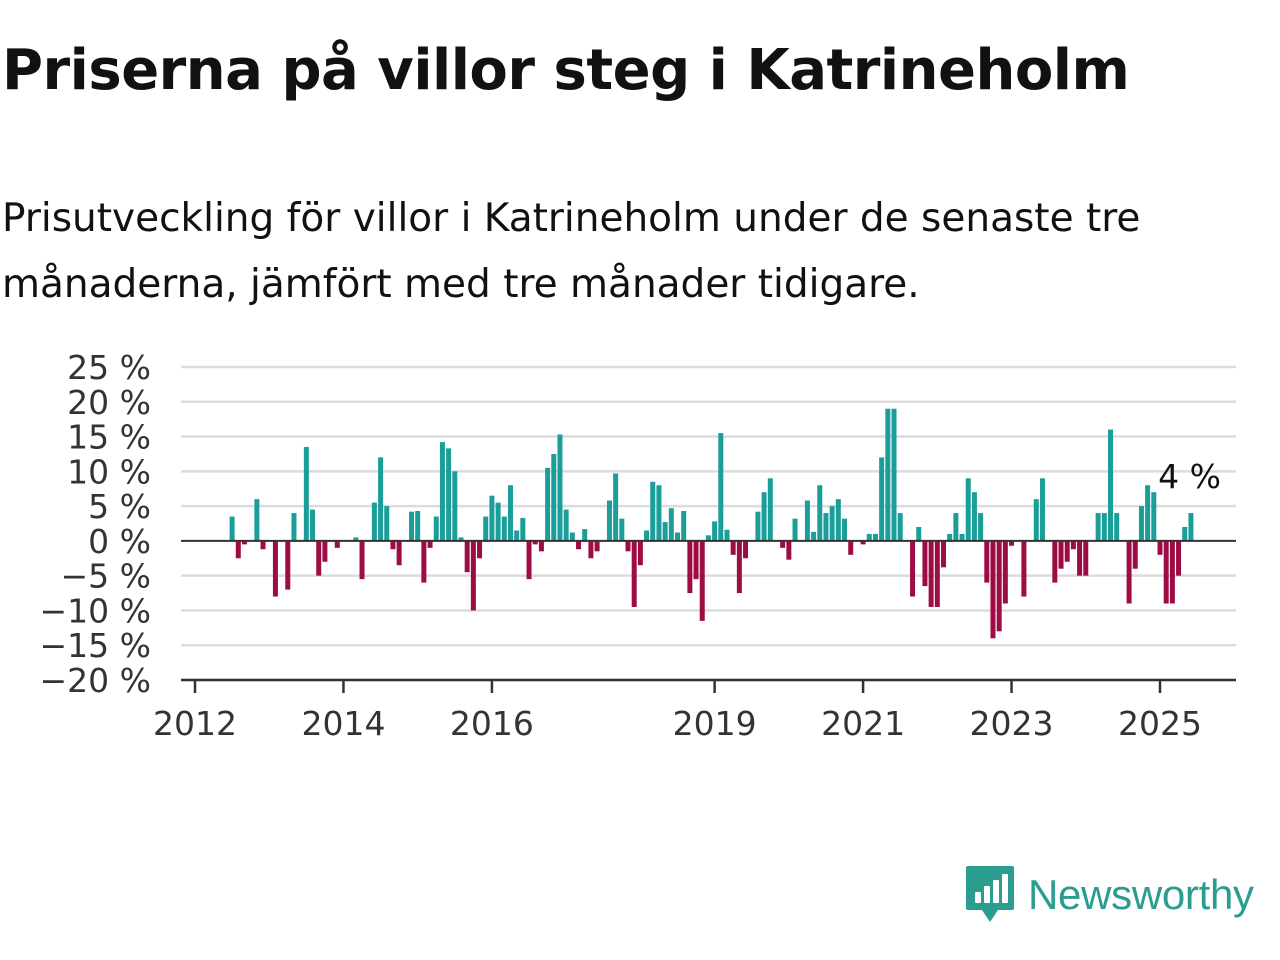  What do you see at coordinates (1189, 476) in the screenshot?
I see `last-value-label: 4 %` at bounding box center [1189, 476].